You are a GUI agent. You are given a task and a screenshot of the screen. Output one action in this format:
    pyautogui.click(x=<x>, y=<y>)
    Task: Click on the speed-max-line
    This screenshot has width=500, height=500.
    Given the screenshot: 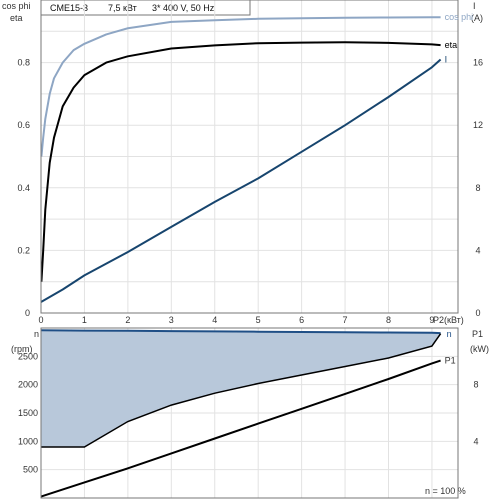 What is the action you would take?
    pyautogui.click(x=240, y=332)
    